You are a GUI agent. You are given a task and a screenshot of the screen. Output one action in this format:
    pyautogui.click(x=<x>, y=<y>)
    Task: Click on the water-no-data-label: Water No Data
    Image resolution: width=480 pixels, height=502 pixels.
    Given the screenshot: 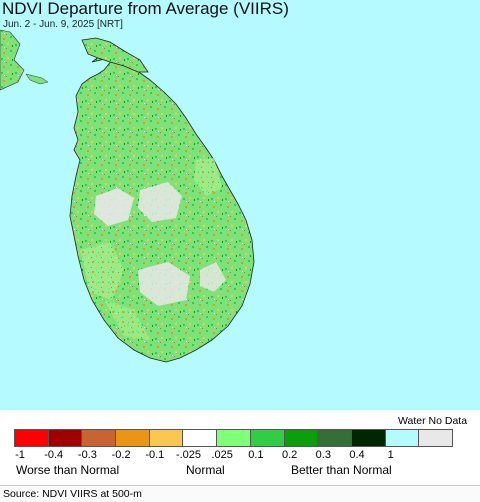 What is the action you would take?
    pyautogui.click(x=433, y=421)
    